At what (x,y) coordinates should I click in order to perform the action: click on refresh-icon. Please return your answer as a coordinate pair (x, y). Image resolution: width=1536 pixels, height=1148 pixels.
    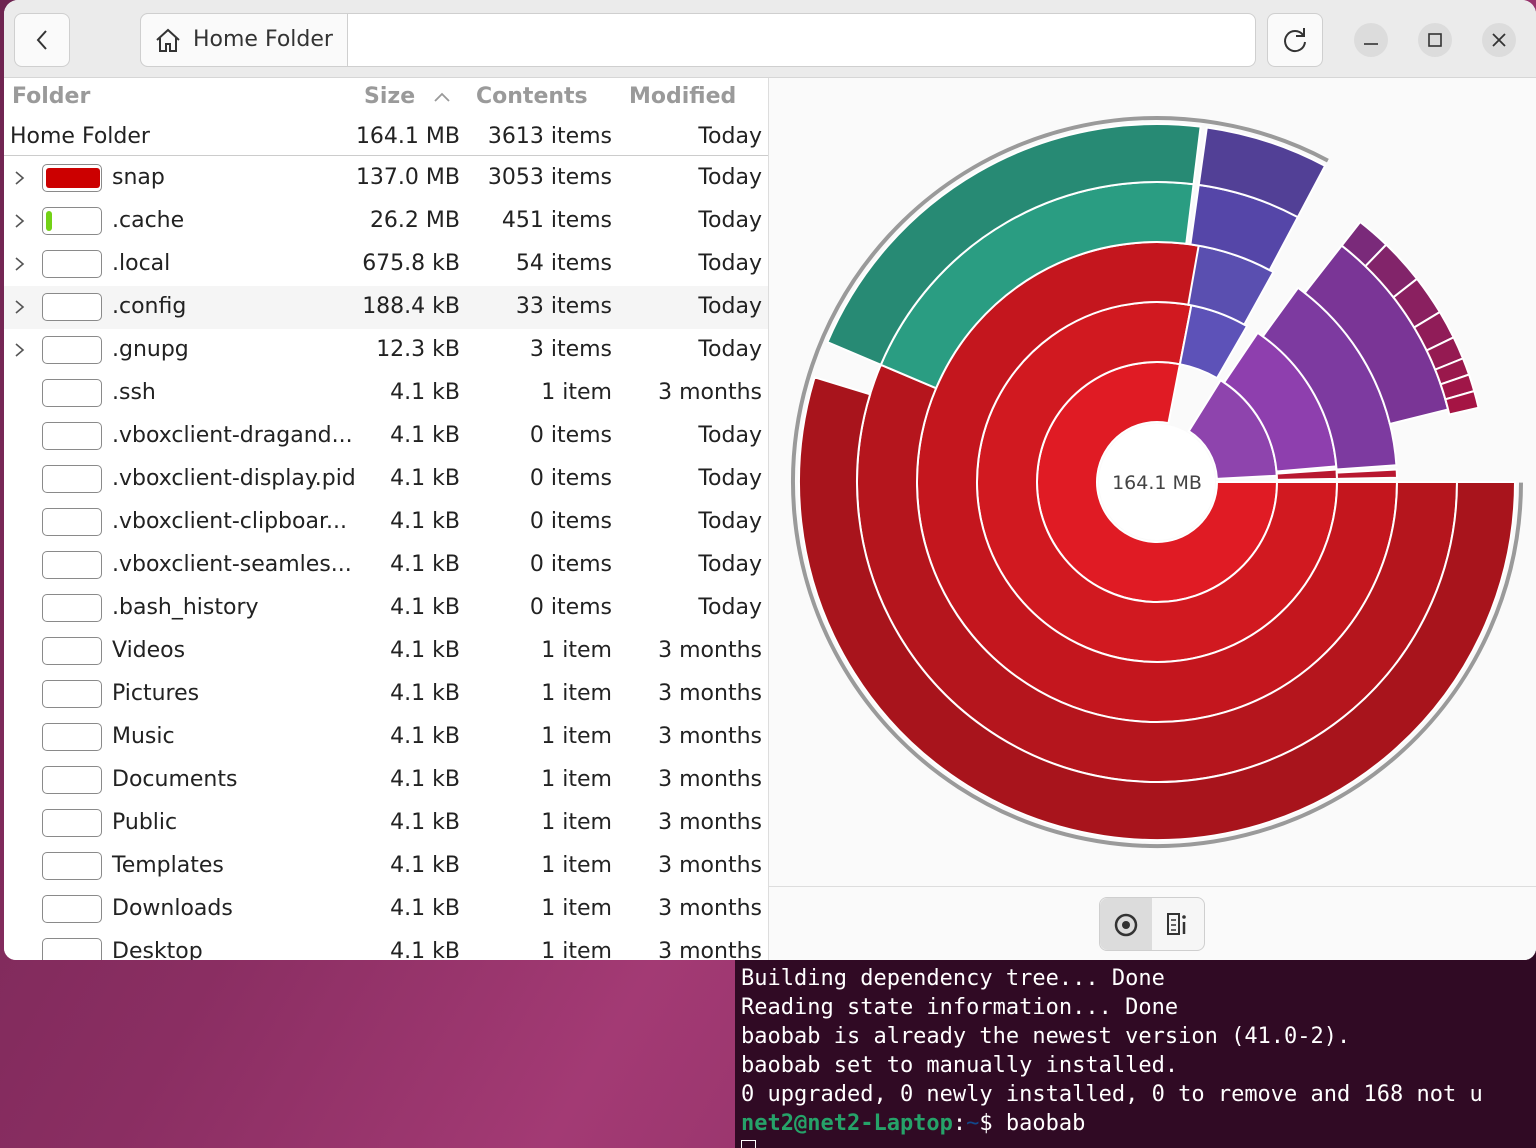
    Looking at the image, I should click on (1295, 40).